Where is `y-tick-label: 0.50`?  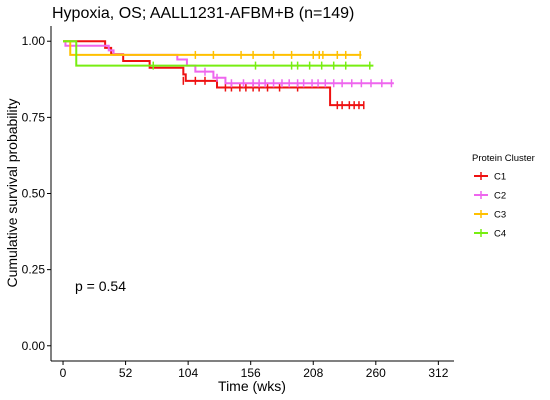
y-tick-label: 0.50 is located at coordinates (34, 194).